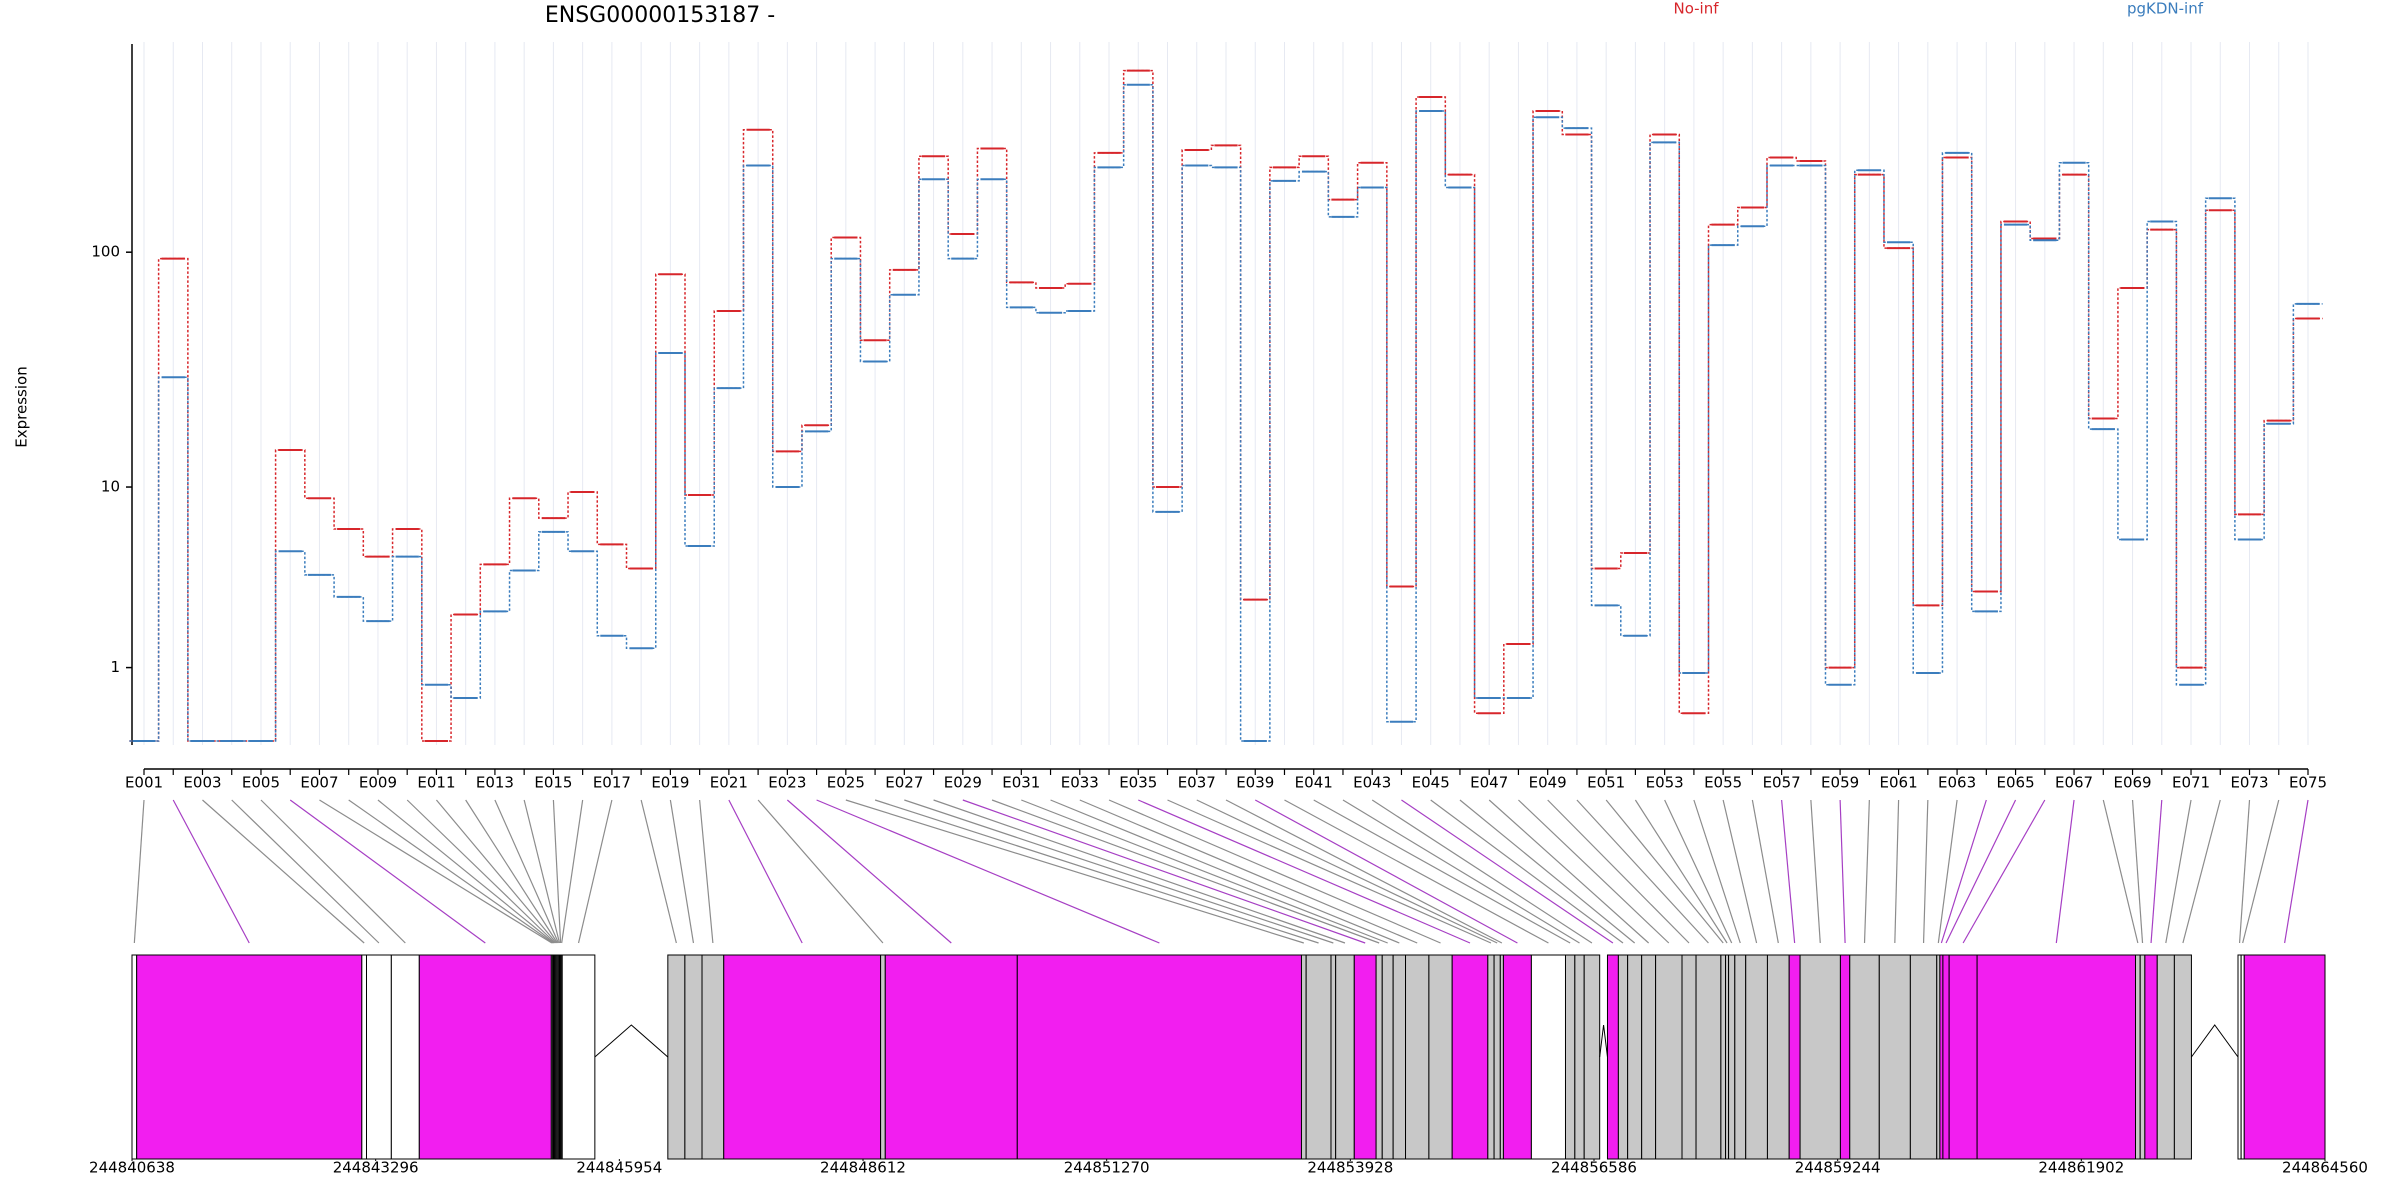  Describe the element at coordinates (376, 1168) in the screenshot. I see `genomic-tick-label: 244843296` at that location.